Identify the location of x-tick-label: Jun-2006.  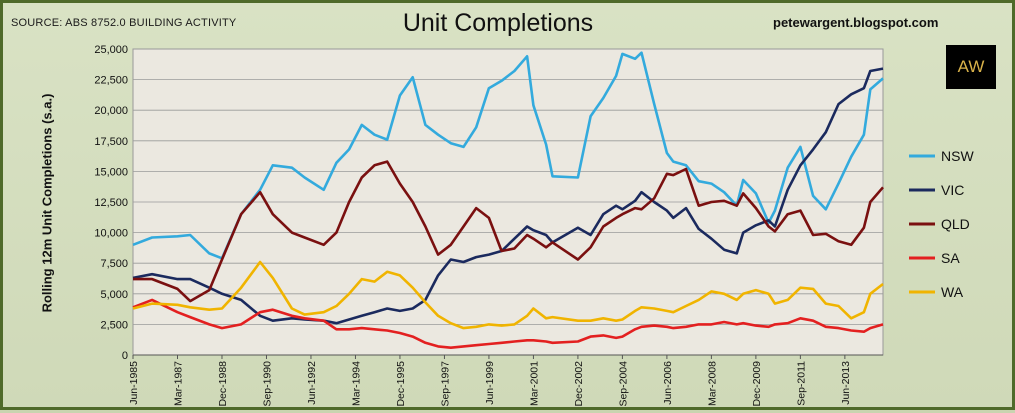
(668, 383).